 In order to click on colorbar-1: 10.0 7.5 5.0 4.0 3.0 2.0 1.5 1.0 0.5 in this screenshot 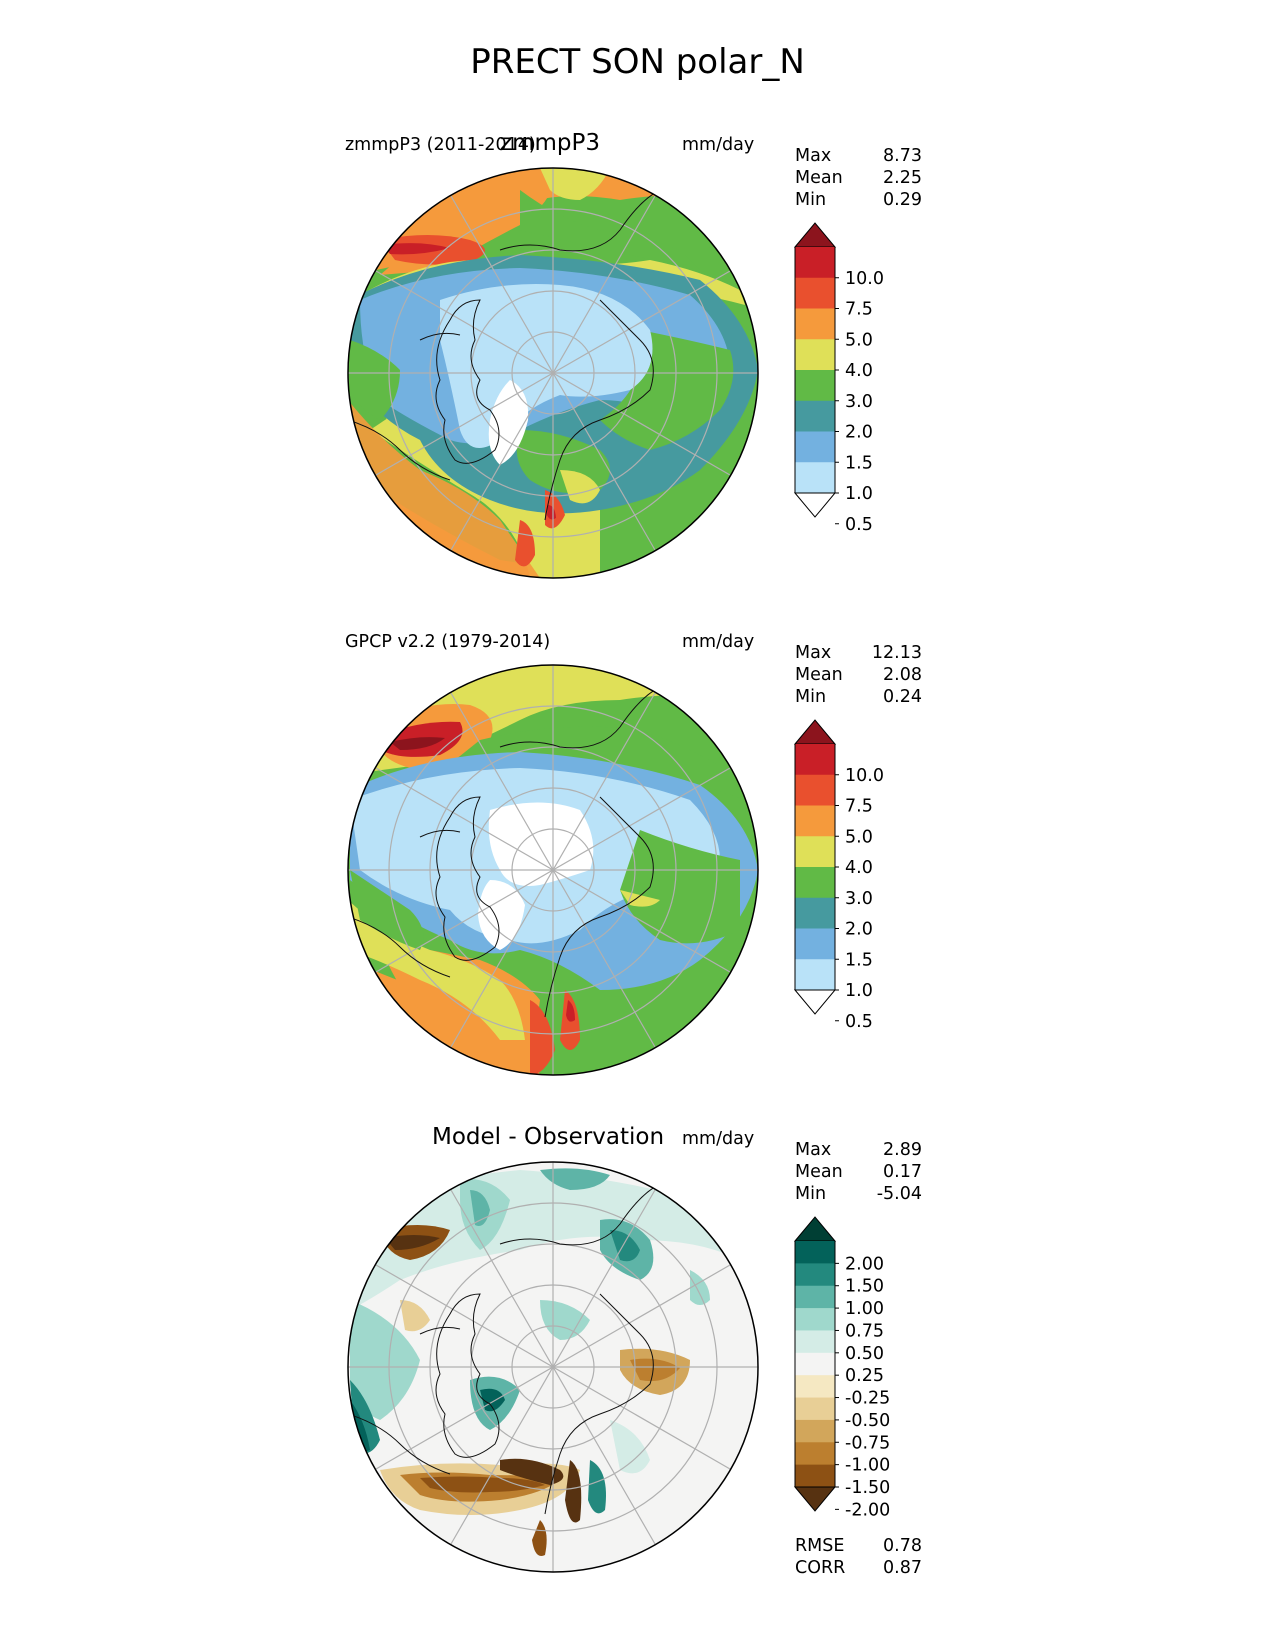, I will do `click(838, 378)`.